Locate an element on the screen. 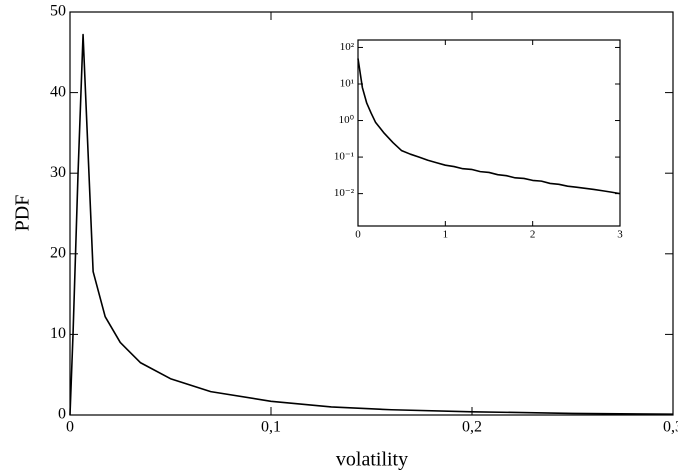  y-tick-label: 20 is located at coordinates (58, 252).